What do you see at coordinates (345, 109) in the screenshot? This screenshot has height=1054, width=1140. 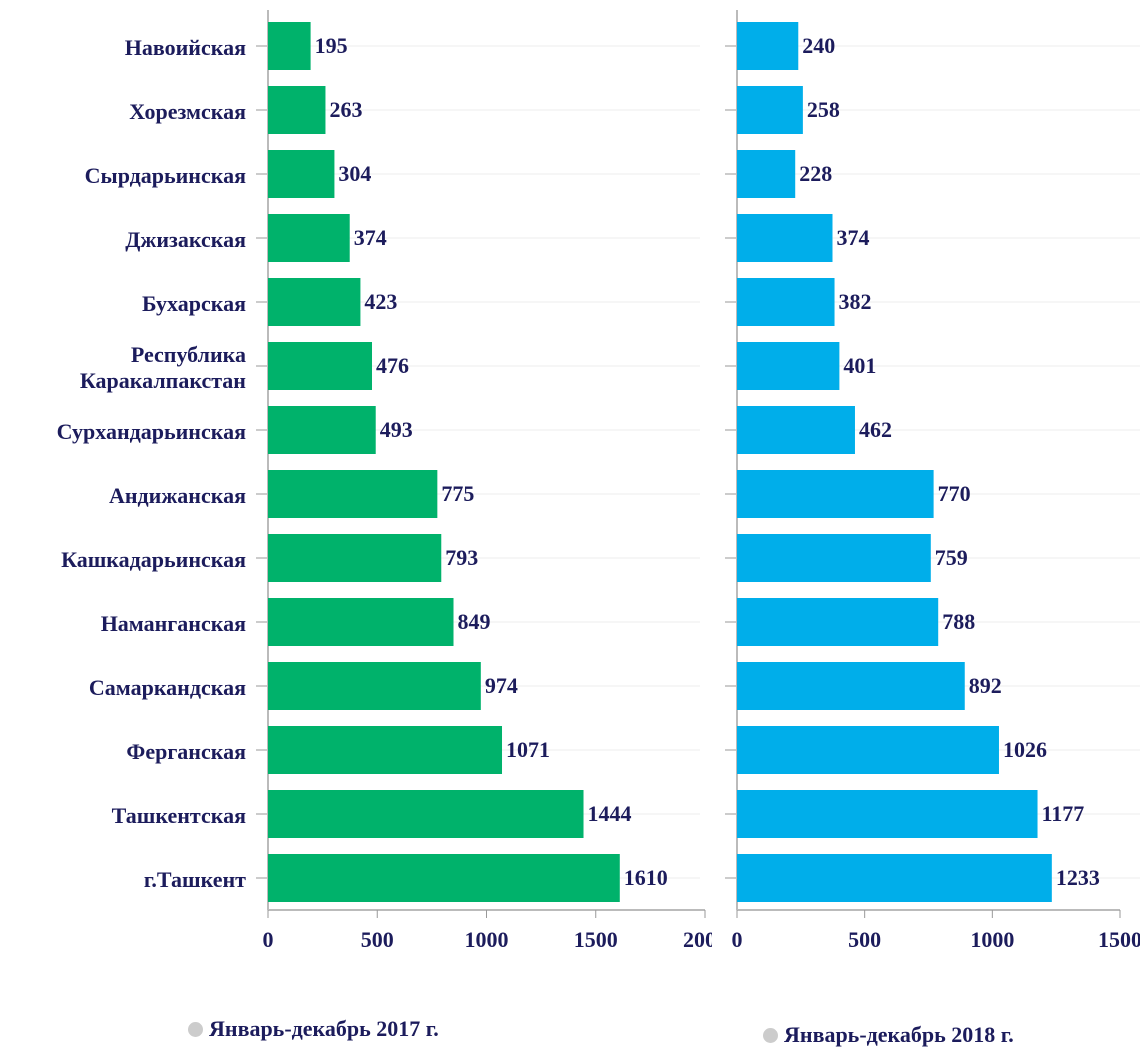 I see `value-label: 263` at bounding box center [345, 109].